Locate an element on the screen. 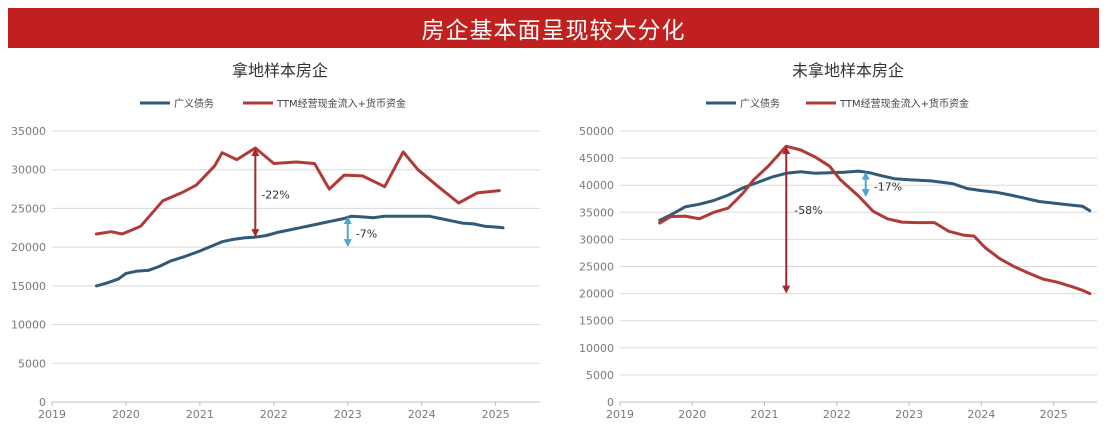 This screenshot has height=443, width=1107. annotation-label: -17% is located at coordinates (888, 186).